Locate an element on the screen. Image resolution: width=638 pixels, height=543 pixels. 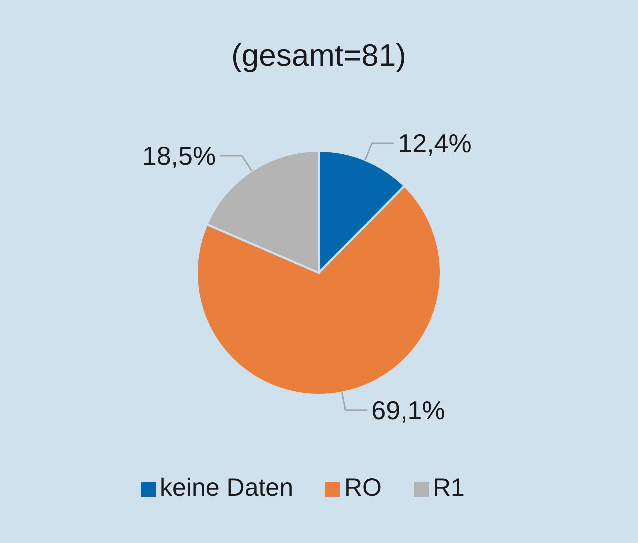
legend-label: keine Daten is located at coordinates (227, 488).